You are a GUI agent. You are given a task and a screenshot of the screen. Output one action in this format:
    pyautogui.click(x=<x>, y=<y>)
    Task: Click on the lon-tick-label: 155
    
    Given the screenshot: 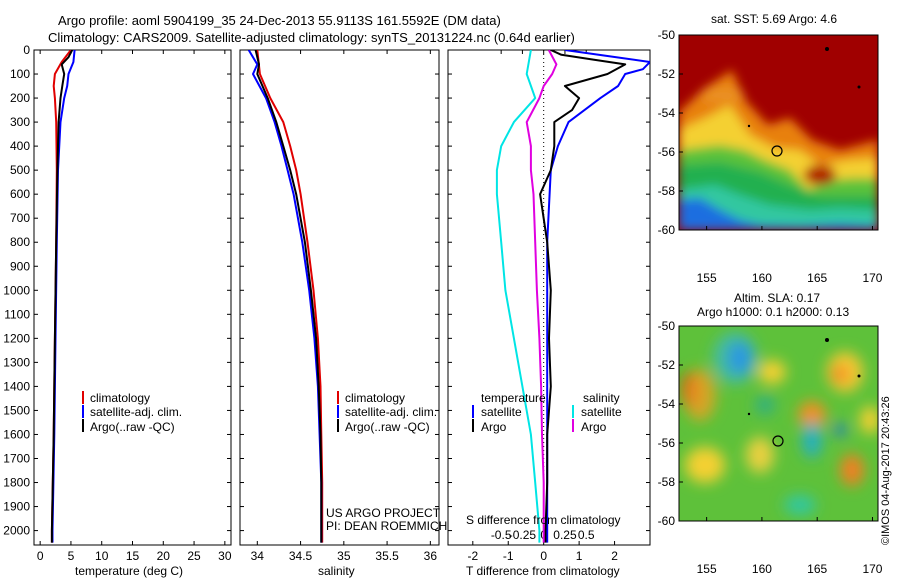 What is the action you would take?
    pyautogui.click(x=707, y=569)
    